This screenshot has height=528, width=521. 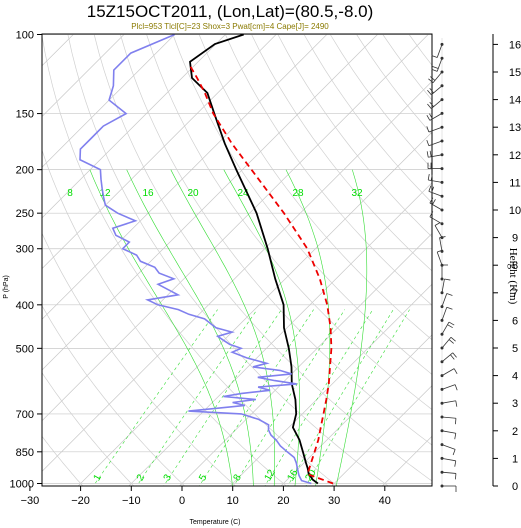 What do you see at coordinates (515, 266) in the screenshot?
I see `height-tick-label: 8` at bounding box center [515, 266].